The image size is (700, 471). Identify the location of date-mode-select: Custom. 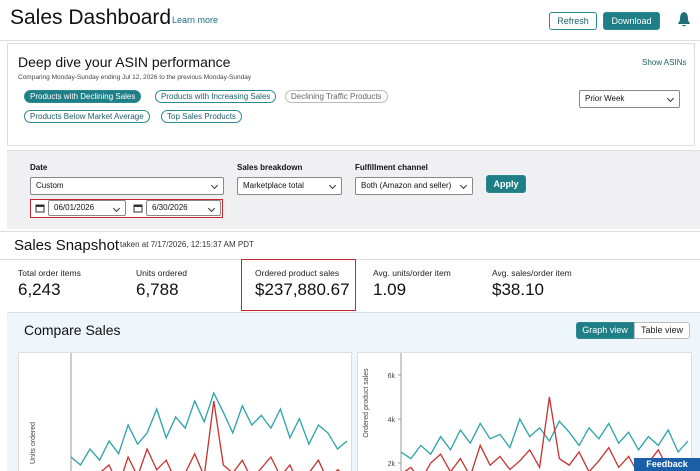
(127, 186).